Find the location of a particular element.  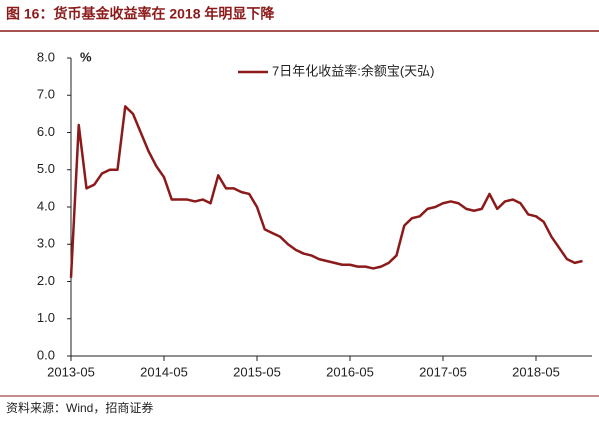

y-tick-label: 0.0 is located at coordinates (46, 354).